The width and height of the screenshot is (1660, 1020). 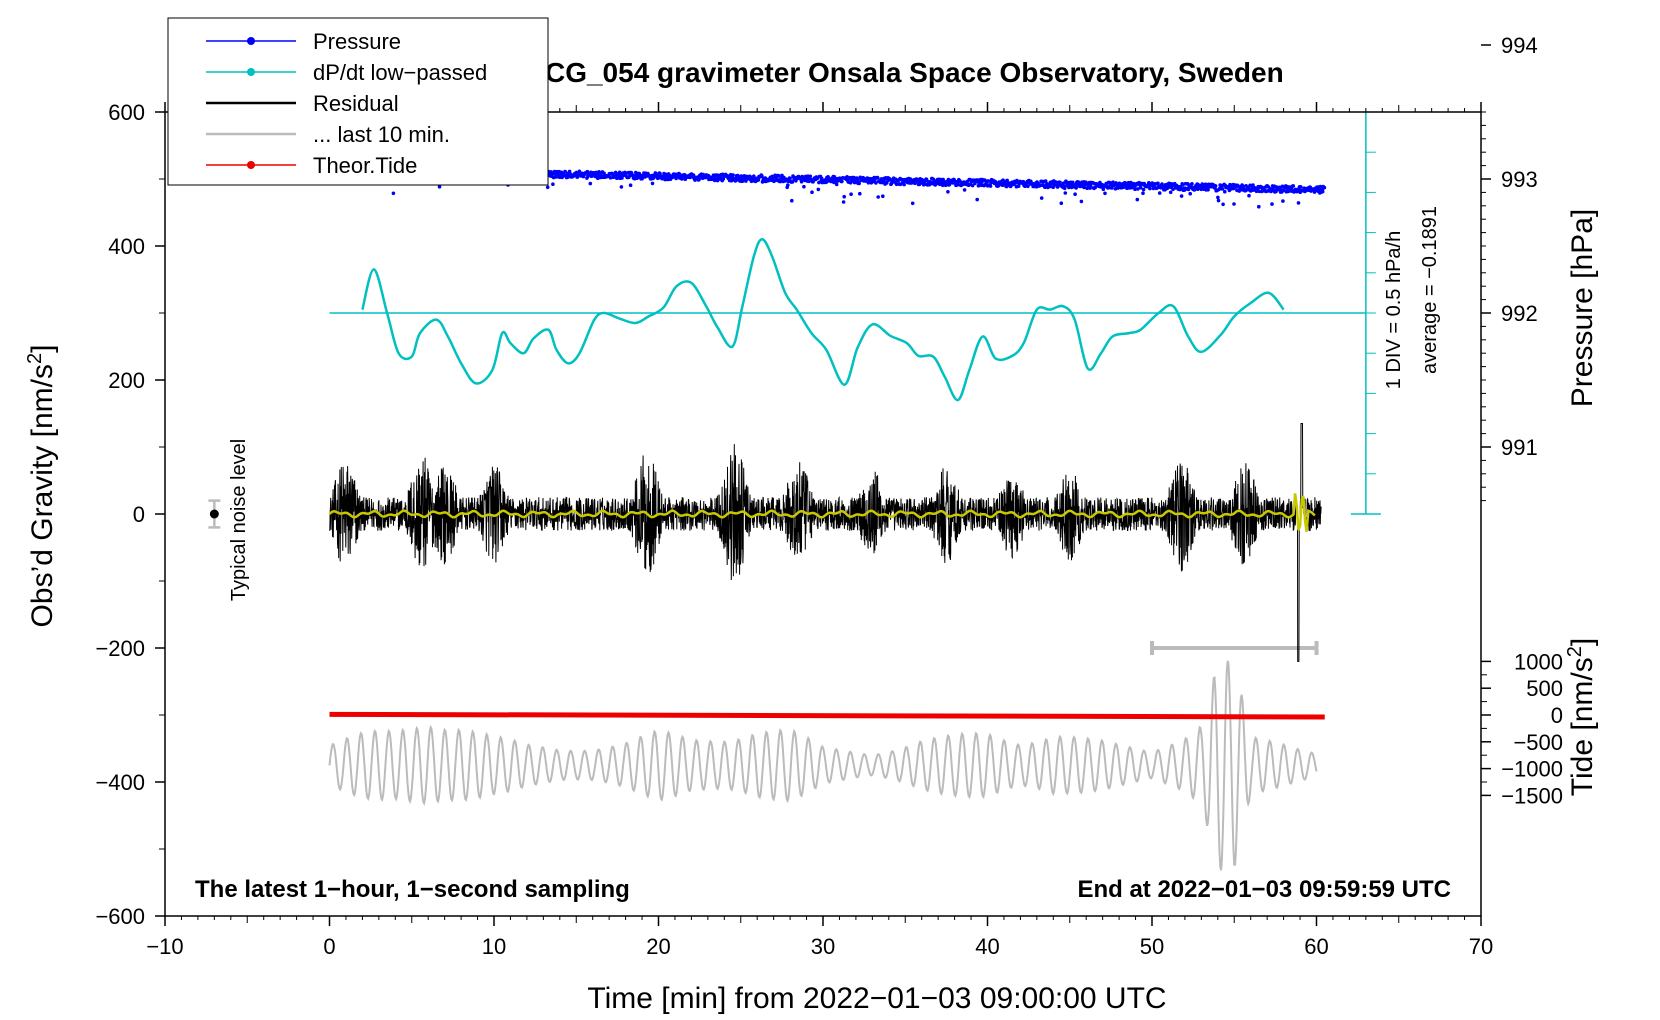 I want to click on tide-axis-title: Tide [nm/s2], so click(x=1581, y=717).